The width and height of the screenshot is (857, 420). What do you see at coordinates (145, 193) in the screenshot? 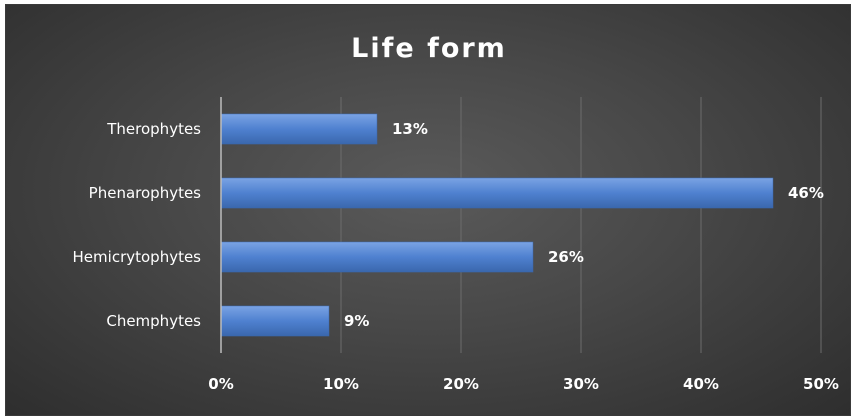
I see `category-label: Phenarophytes` at bounding box center [145, 193].